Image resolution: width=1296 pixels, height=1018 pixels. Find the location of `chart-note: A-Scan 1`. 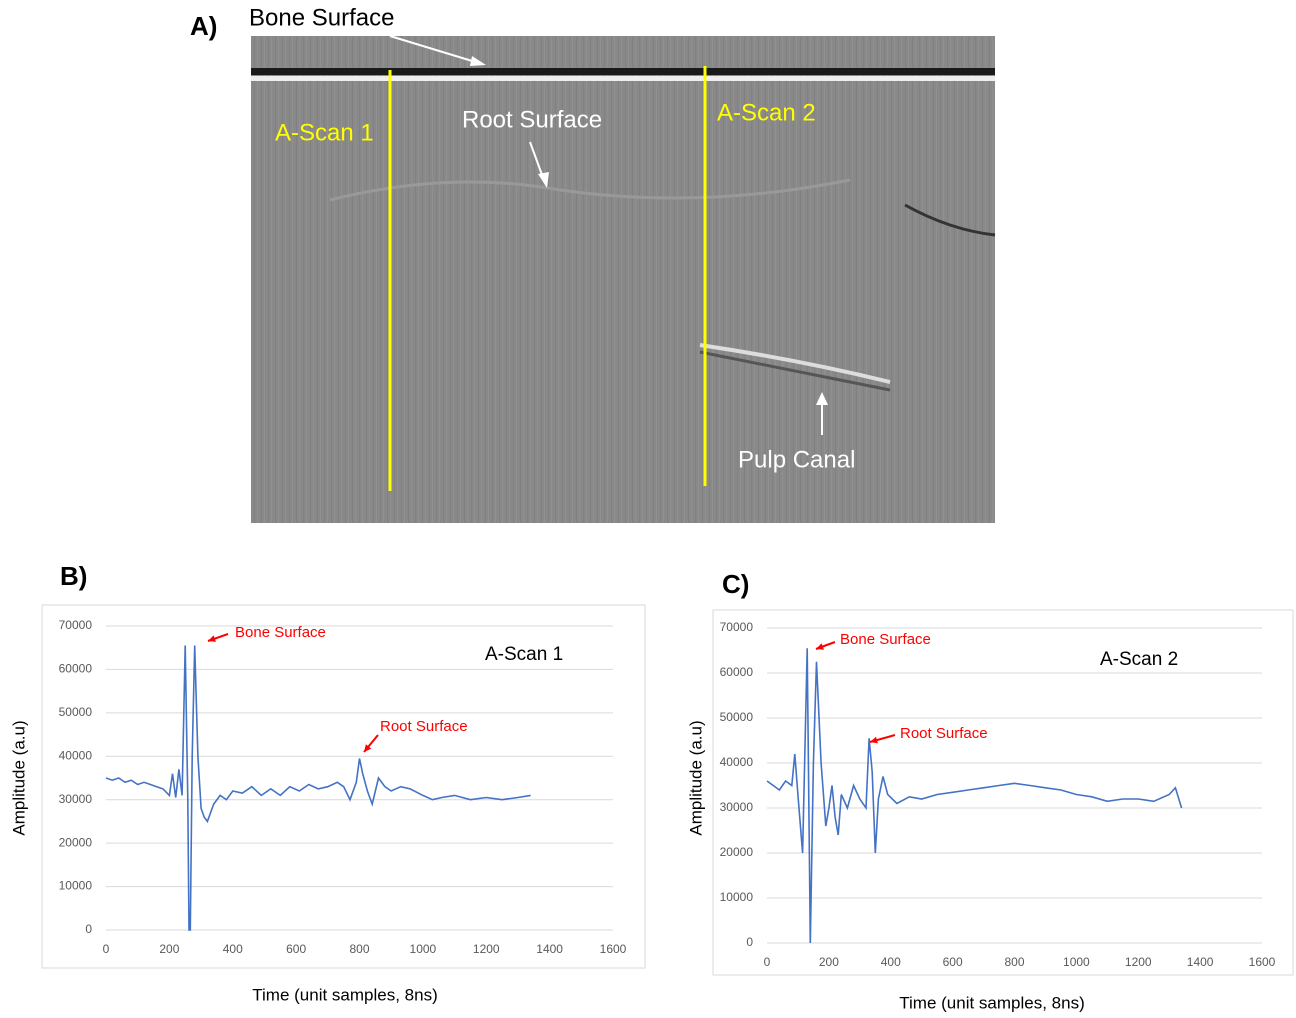

chart-note: A-Scan 1 is located at coordinates (524, 654).